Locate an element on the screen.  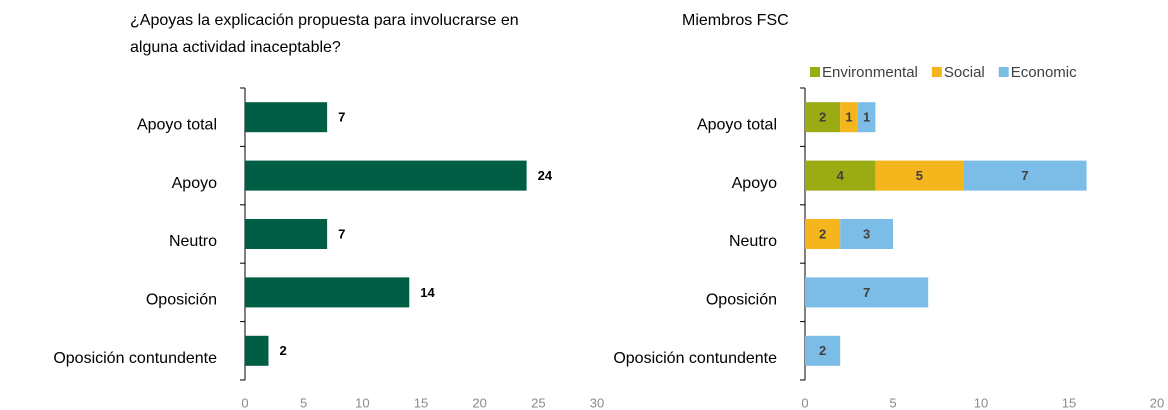
data-label: 5 is located at coordinates (919, 175).